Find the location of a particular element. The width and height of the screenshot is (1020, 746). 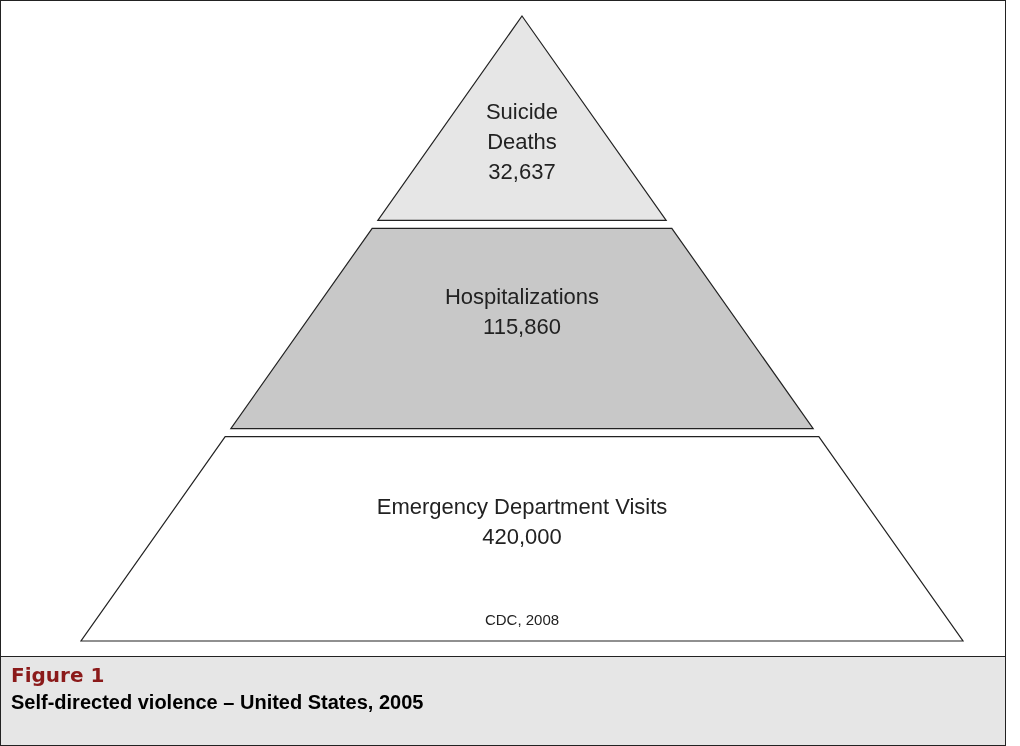

category-label: Hospitalizations is located at coordinates (522, 296).